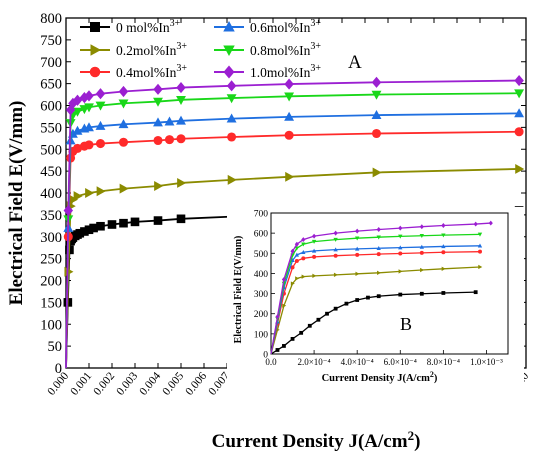 Image resolution: width=550 pixels, height=464 pixels. I want to click on x-tick-label: 0.001, so click(81, 384).